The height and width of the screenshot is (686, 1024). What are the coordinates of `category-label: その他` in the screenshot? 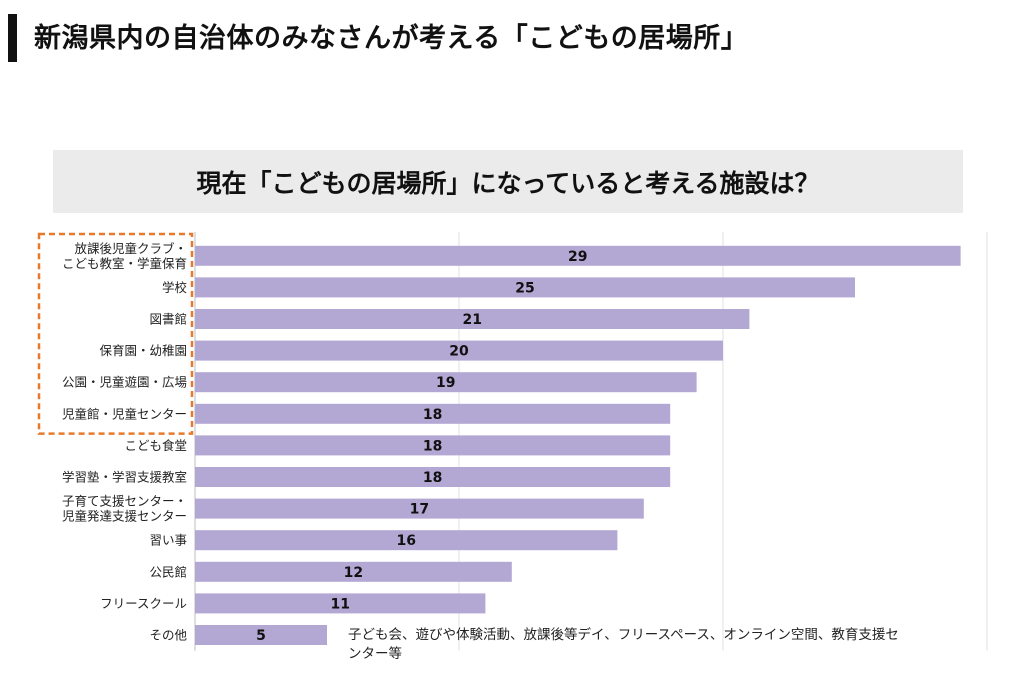 It's located at (168, 635).